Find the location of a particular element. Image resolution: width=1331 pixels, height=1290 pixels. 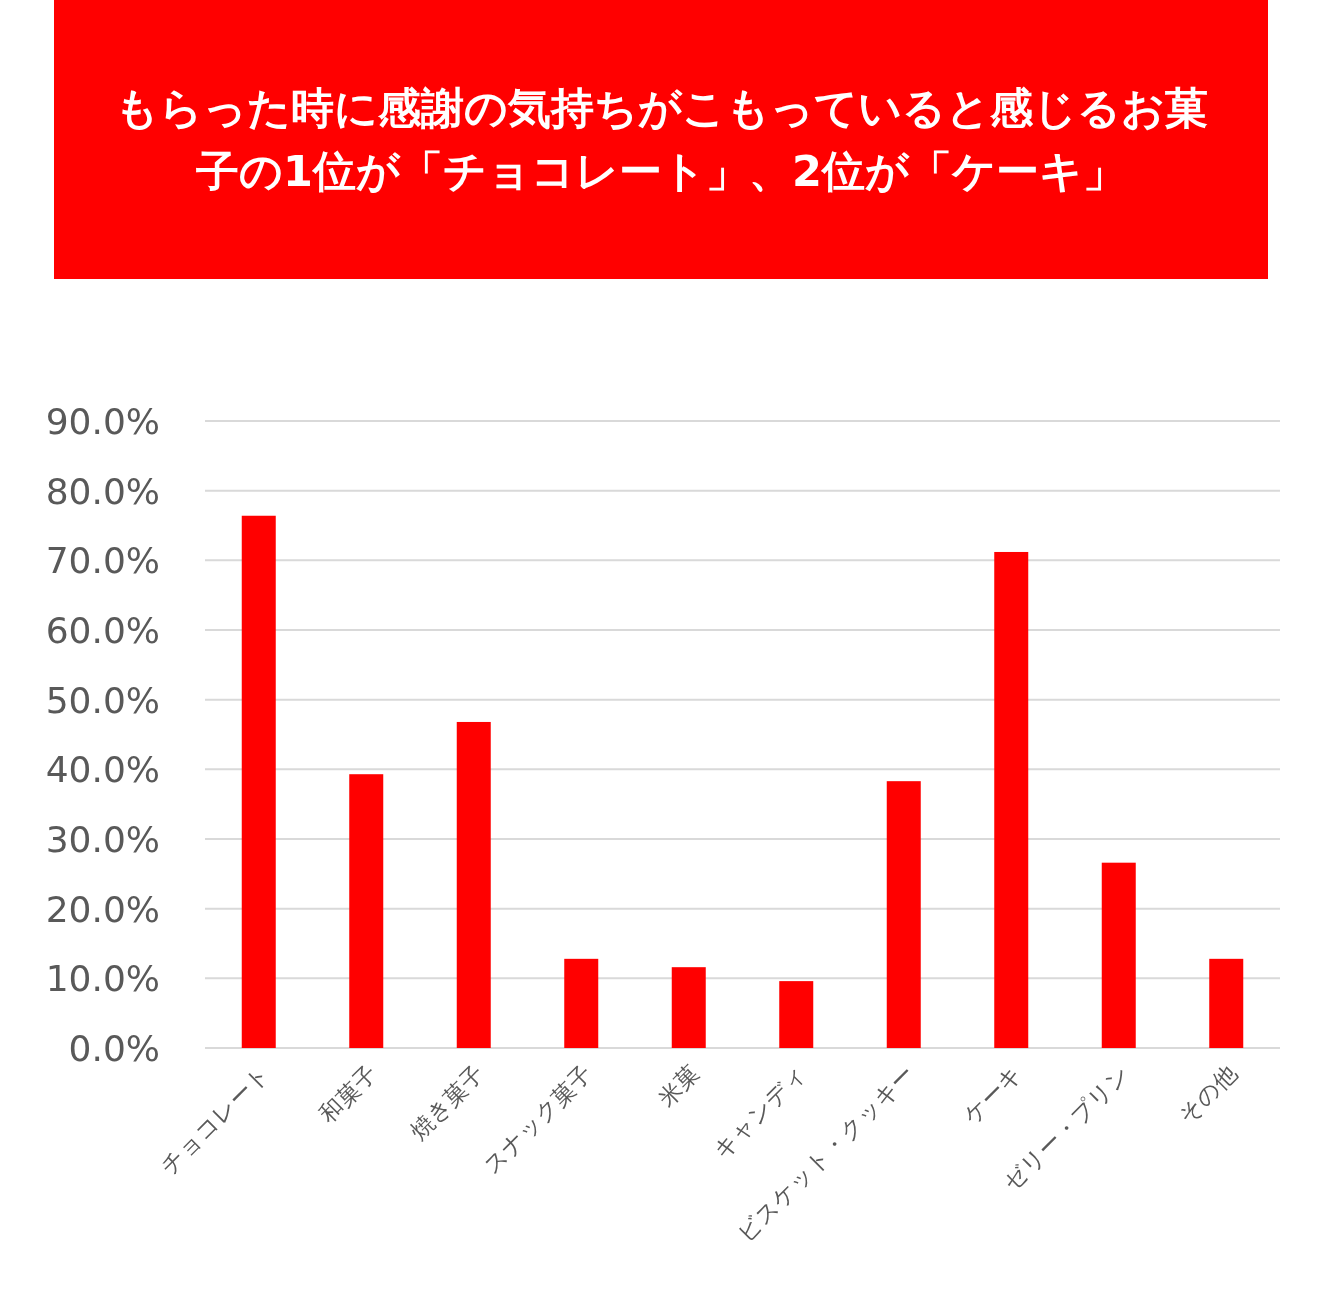

chart-title: もらった時に感謝の気持ちがこもっていると感じるお菓子の1位が「チョコレート」、2位が「ケーキ」 is located at coordinates (661, 140).